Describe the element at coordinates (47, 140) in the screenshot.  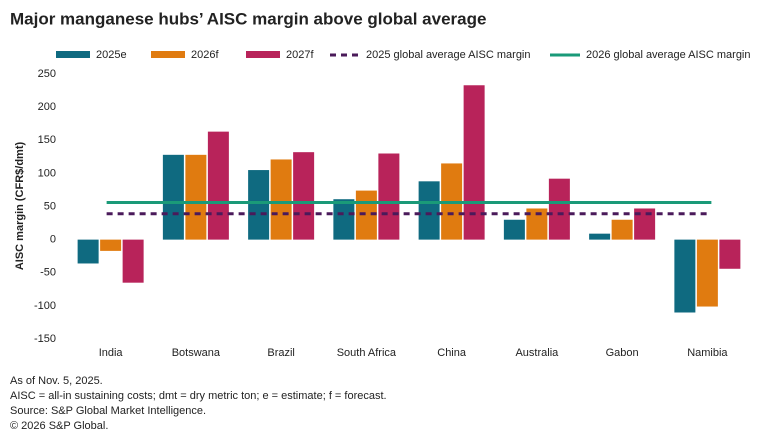
I see `y-tick-label: 150` at that location.